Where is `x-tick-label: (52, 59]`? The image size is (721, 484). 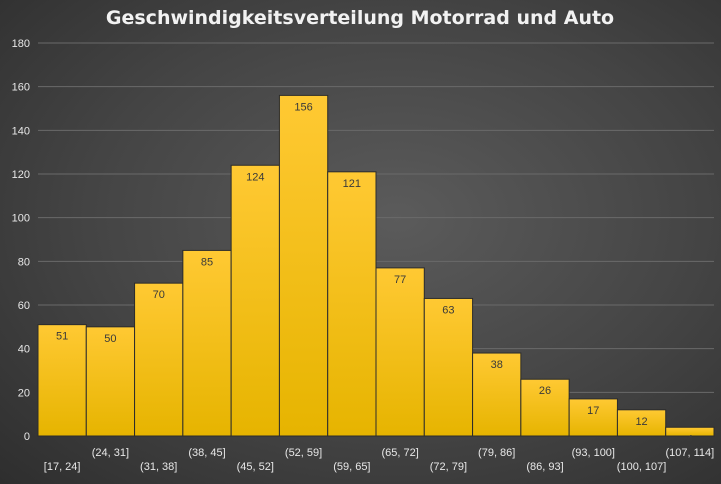
x-tick-label: (52, 59] is located at coordinates (303, 453).